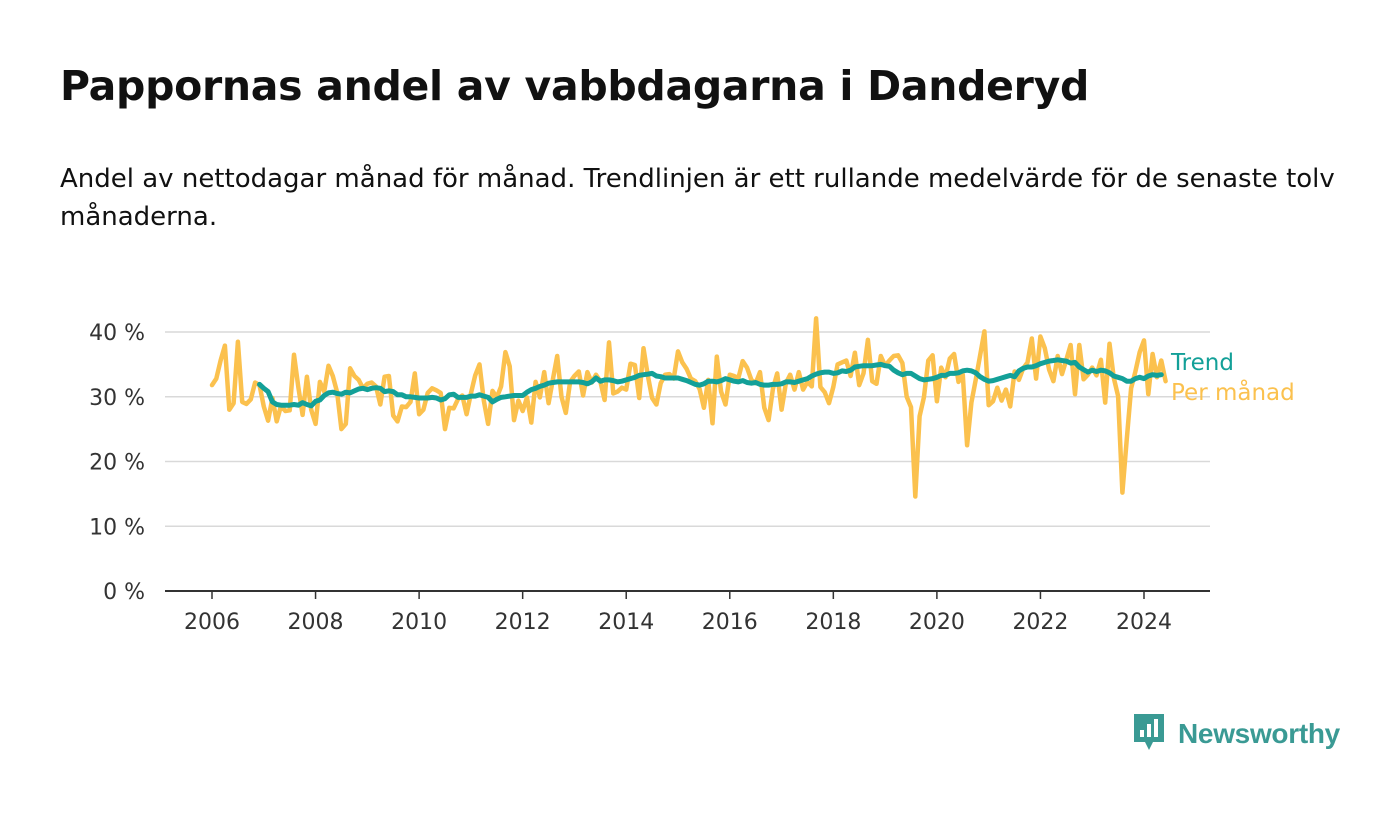  What do you see at coordinates (117, 398) in the screenshot?
I see `y-tick-label: 30 %` at bounding box center [117, 398].